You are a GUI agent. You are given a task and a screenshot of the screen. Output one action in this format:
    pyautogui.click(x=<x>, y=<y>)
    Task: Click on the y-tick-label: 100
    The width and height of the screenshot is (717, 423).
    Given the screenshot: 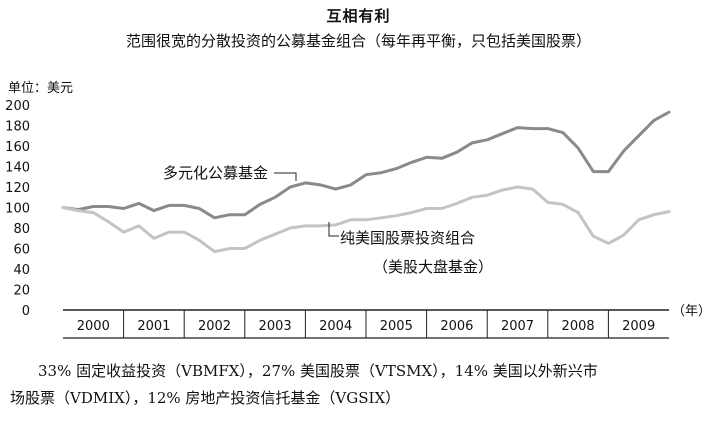 What is the action you would take?
    pyautogui.click(x=17, y=209)
    